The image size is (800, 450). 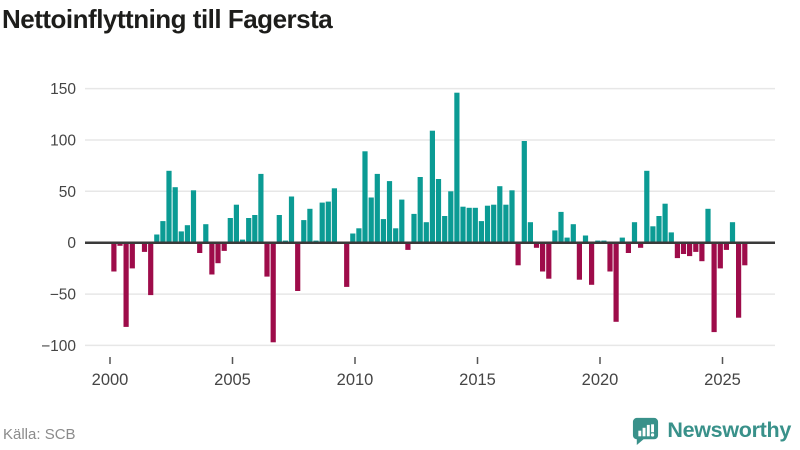 I want to click on bar-2021Q3, so click(x=641, y=245).